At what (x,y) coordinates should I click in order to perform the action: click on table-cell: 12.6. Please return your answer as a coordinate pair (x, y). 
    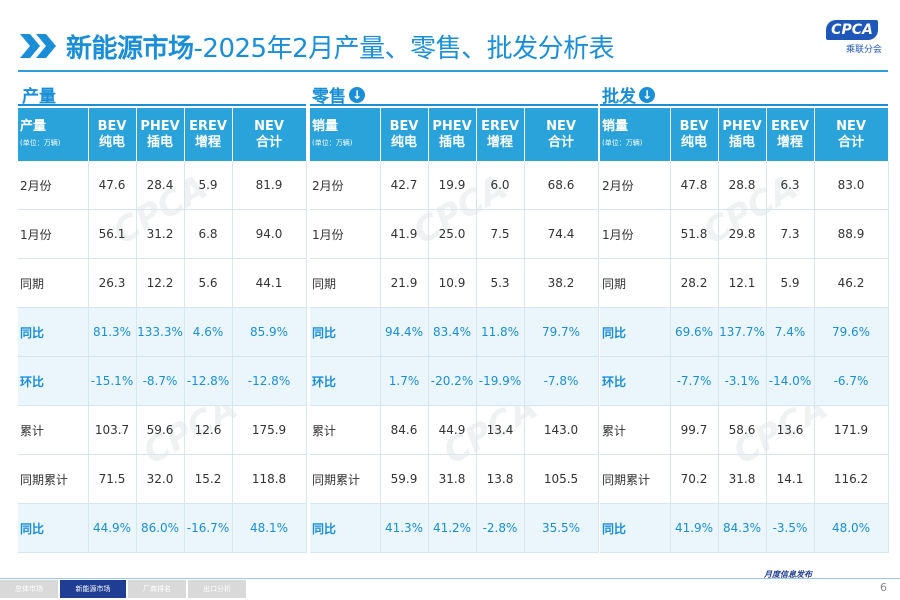
    Looking at the image, I should click on (208, 430).